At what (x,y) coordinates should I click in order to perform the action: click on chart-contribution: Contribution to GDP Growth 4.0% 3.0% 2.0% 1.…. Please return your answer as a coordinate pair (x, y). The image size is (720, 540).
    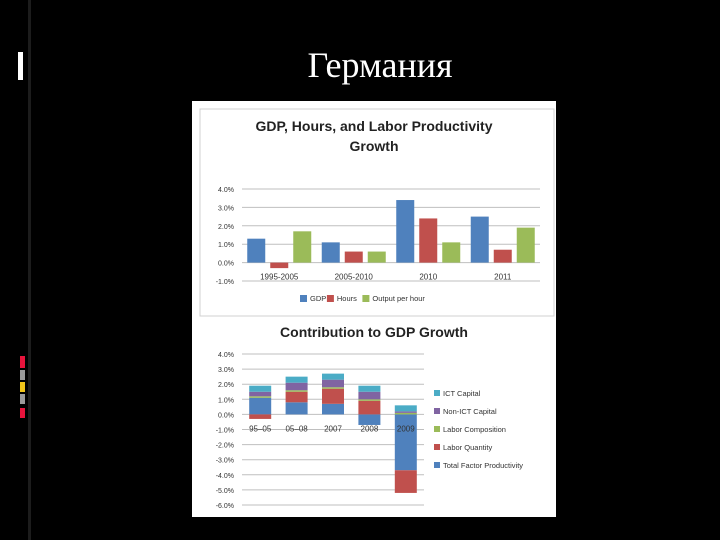
    Looking at the image, I should click on (370, 417).